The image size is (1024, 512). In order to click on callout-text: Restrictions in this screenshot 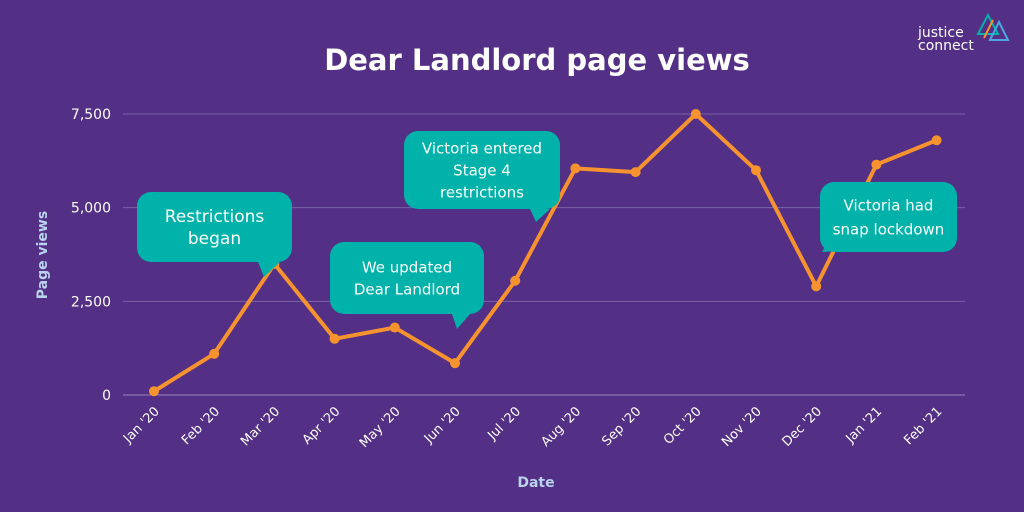, I will do `click(215, 217)`.